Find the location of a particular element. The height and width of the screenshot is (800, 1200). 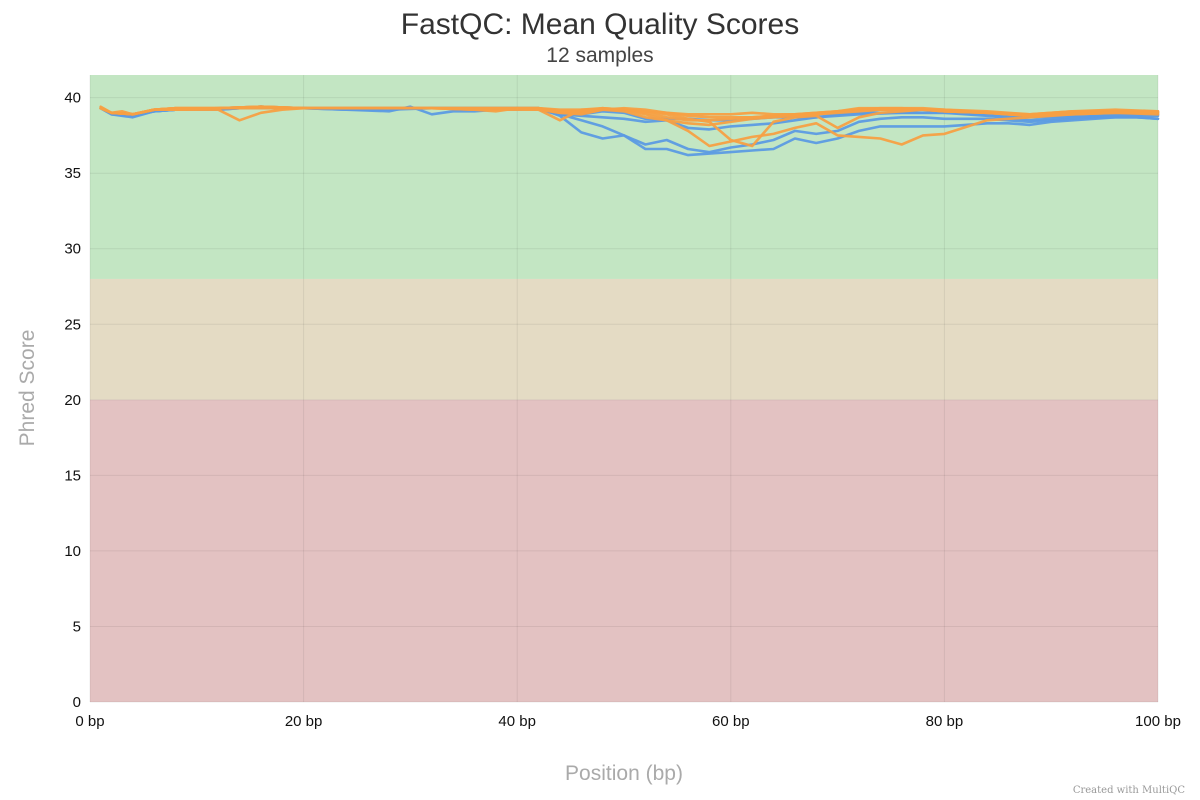

y-axis-ticks: 0 5 10 15 20 25 30 35 40 is located at coordinates (72, 400).